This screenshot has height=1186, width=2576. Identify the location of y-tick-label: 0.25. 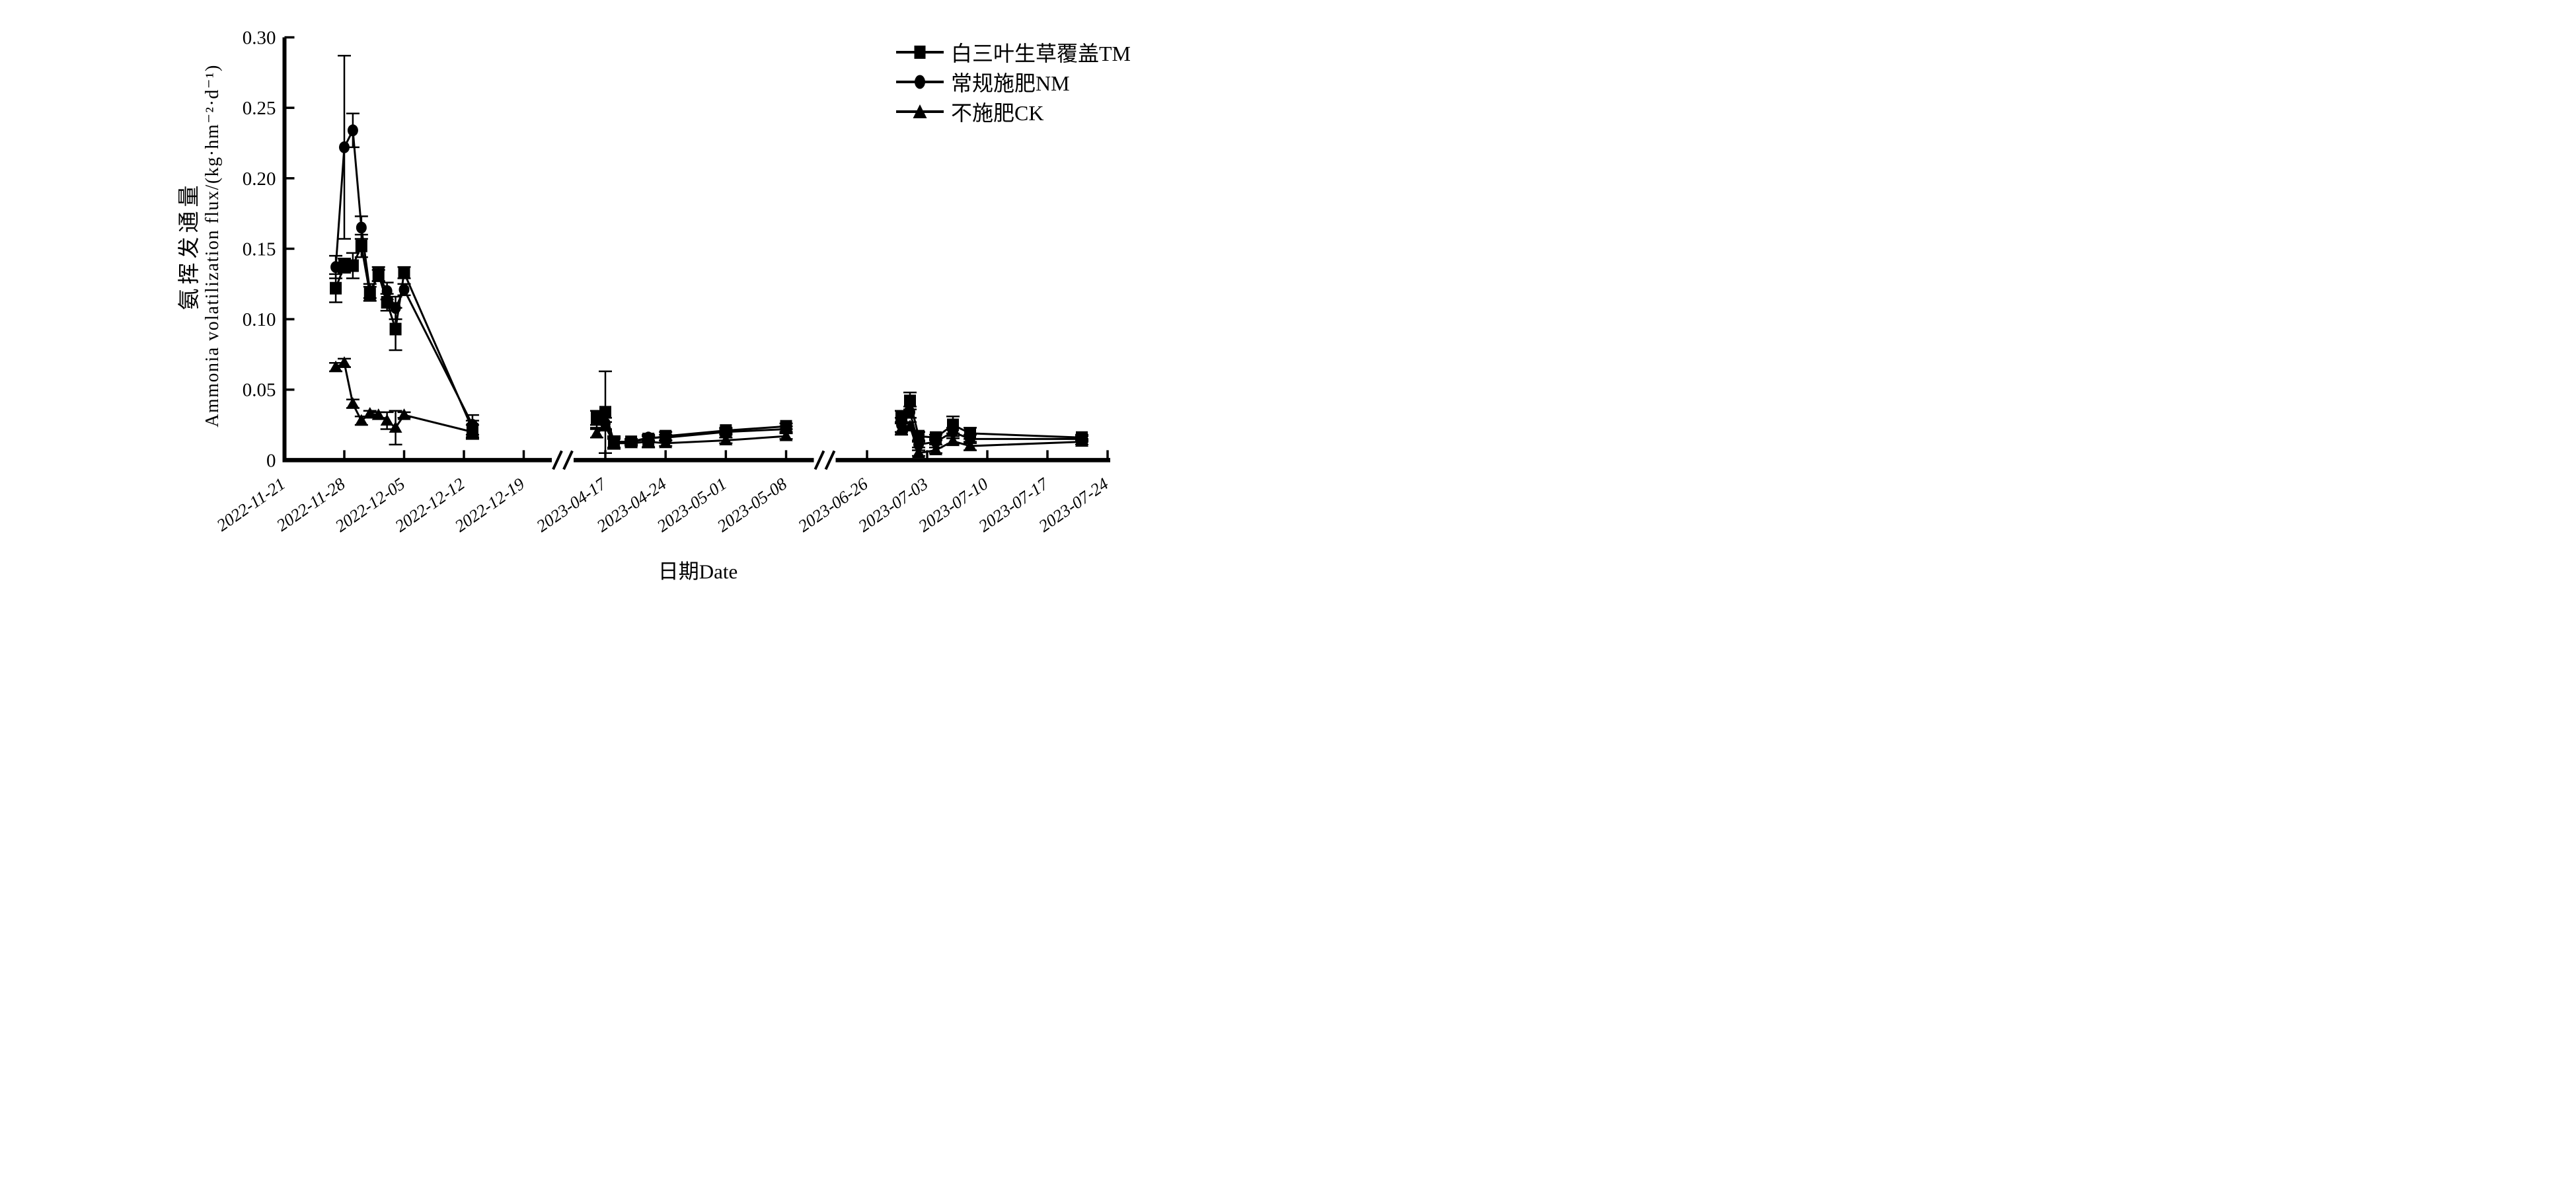
(260, 109).